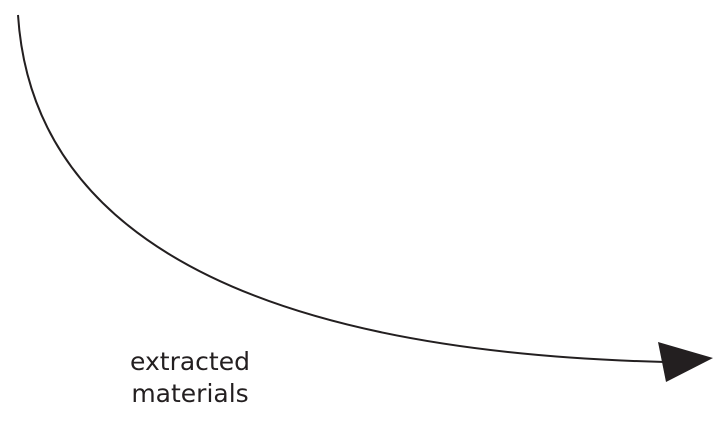 The width and height of the screenshot is (713, 421). I want to click on curve-label: extracted materials, so click(190, 378).